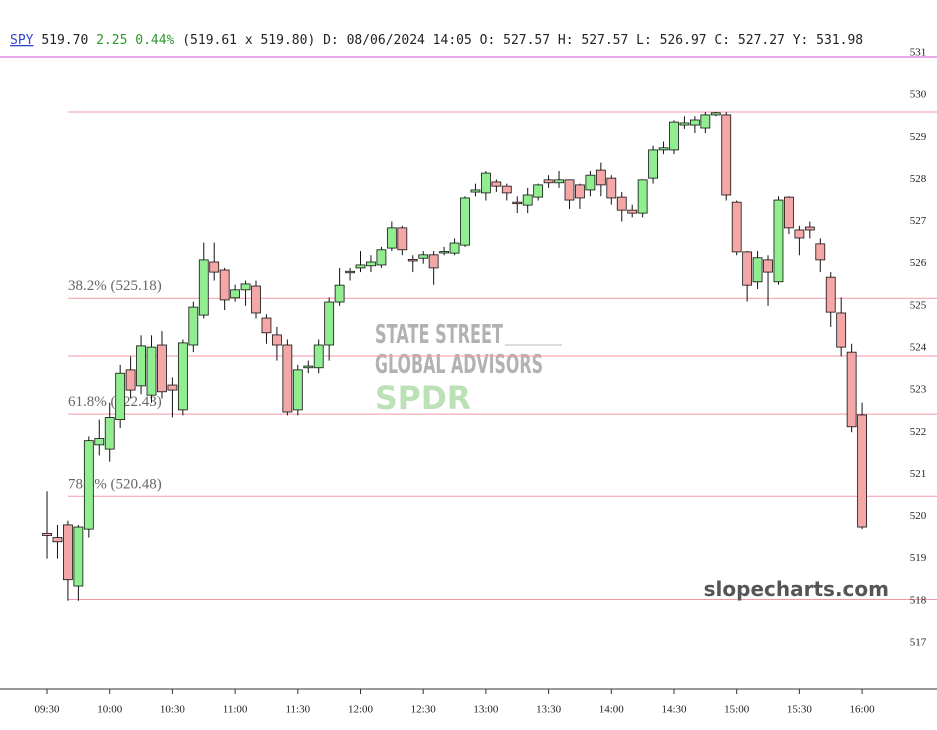 Image resolution: width=937 pixels, height=730 pixels. What do you see at coordinates (796, 589) in the screenshot?
I see `credit: slopecharts.com` at bounding box center [796, 589].